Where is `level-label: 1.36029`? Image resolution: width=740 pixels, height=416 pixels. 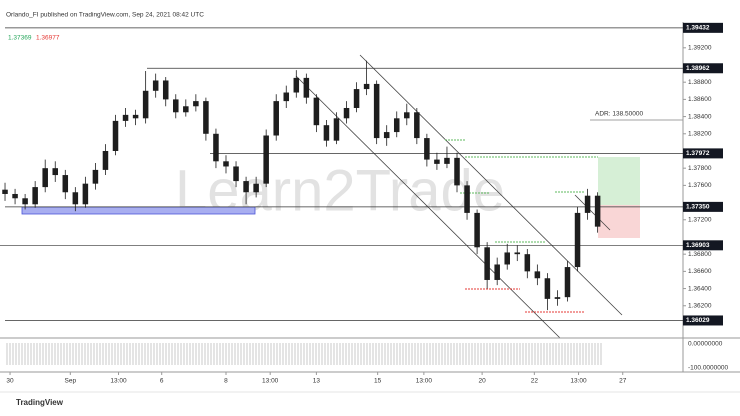 level-label: 1.36029 is located at coordinates (698, 320).